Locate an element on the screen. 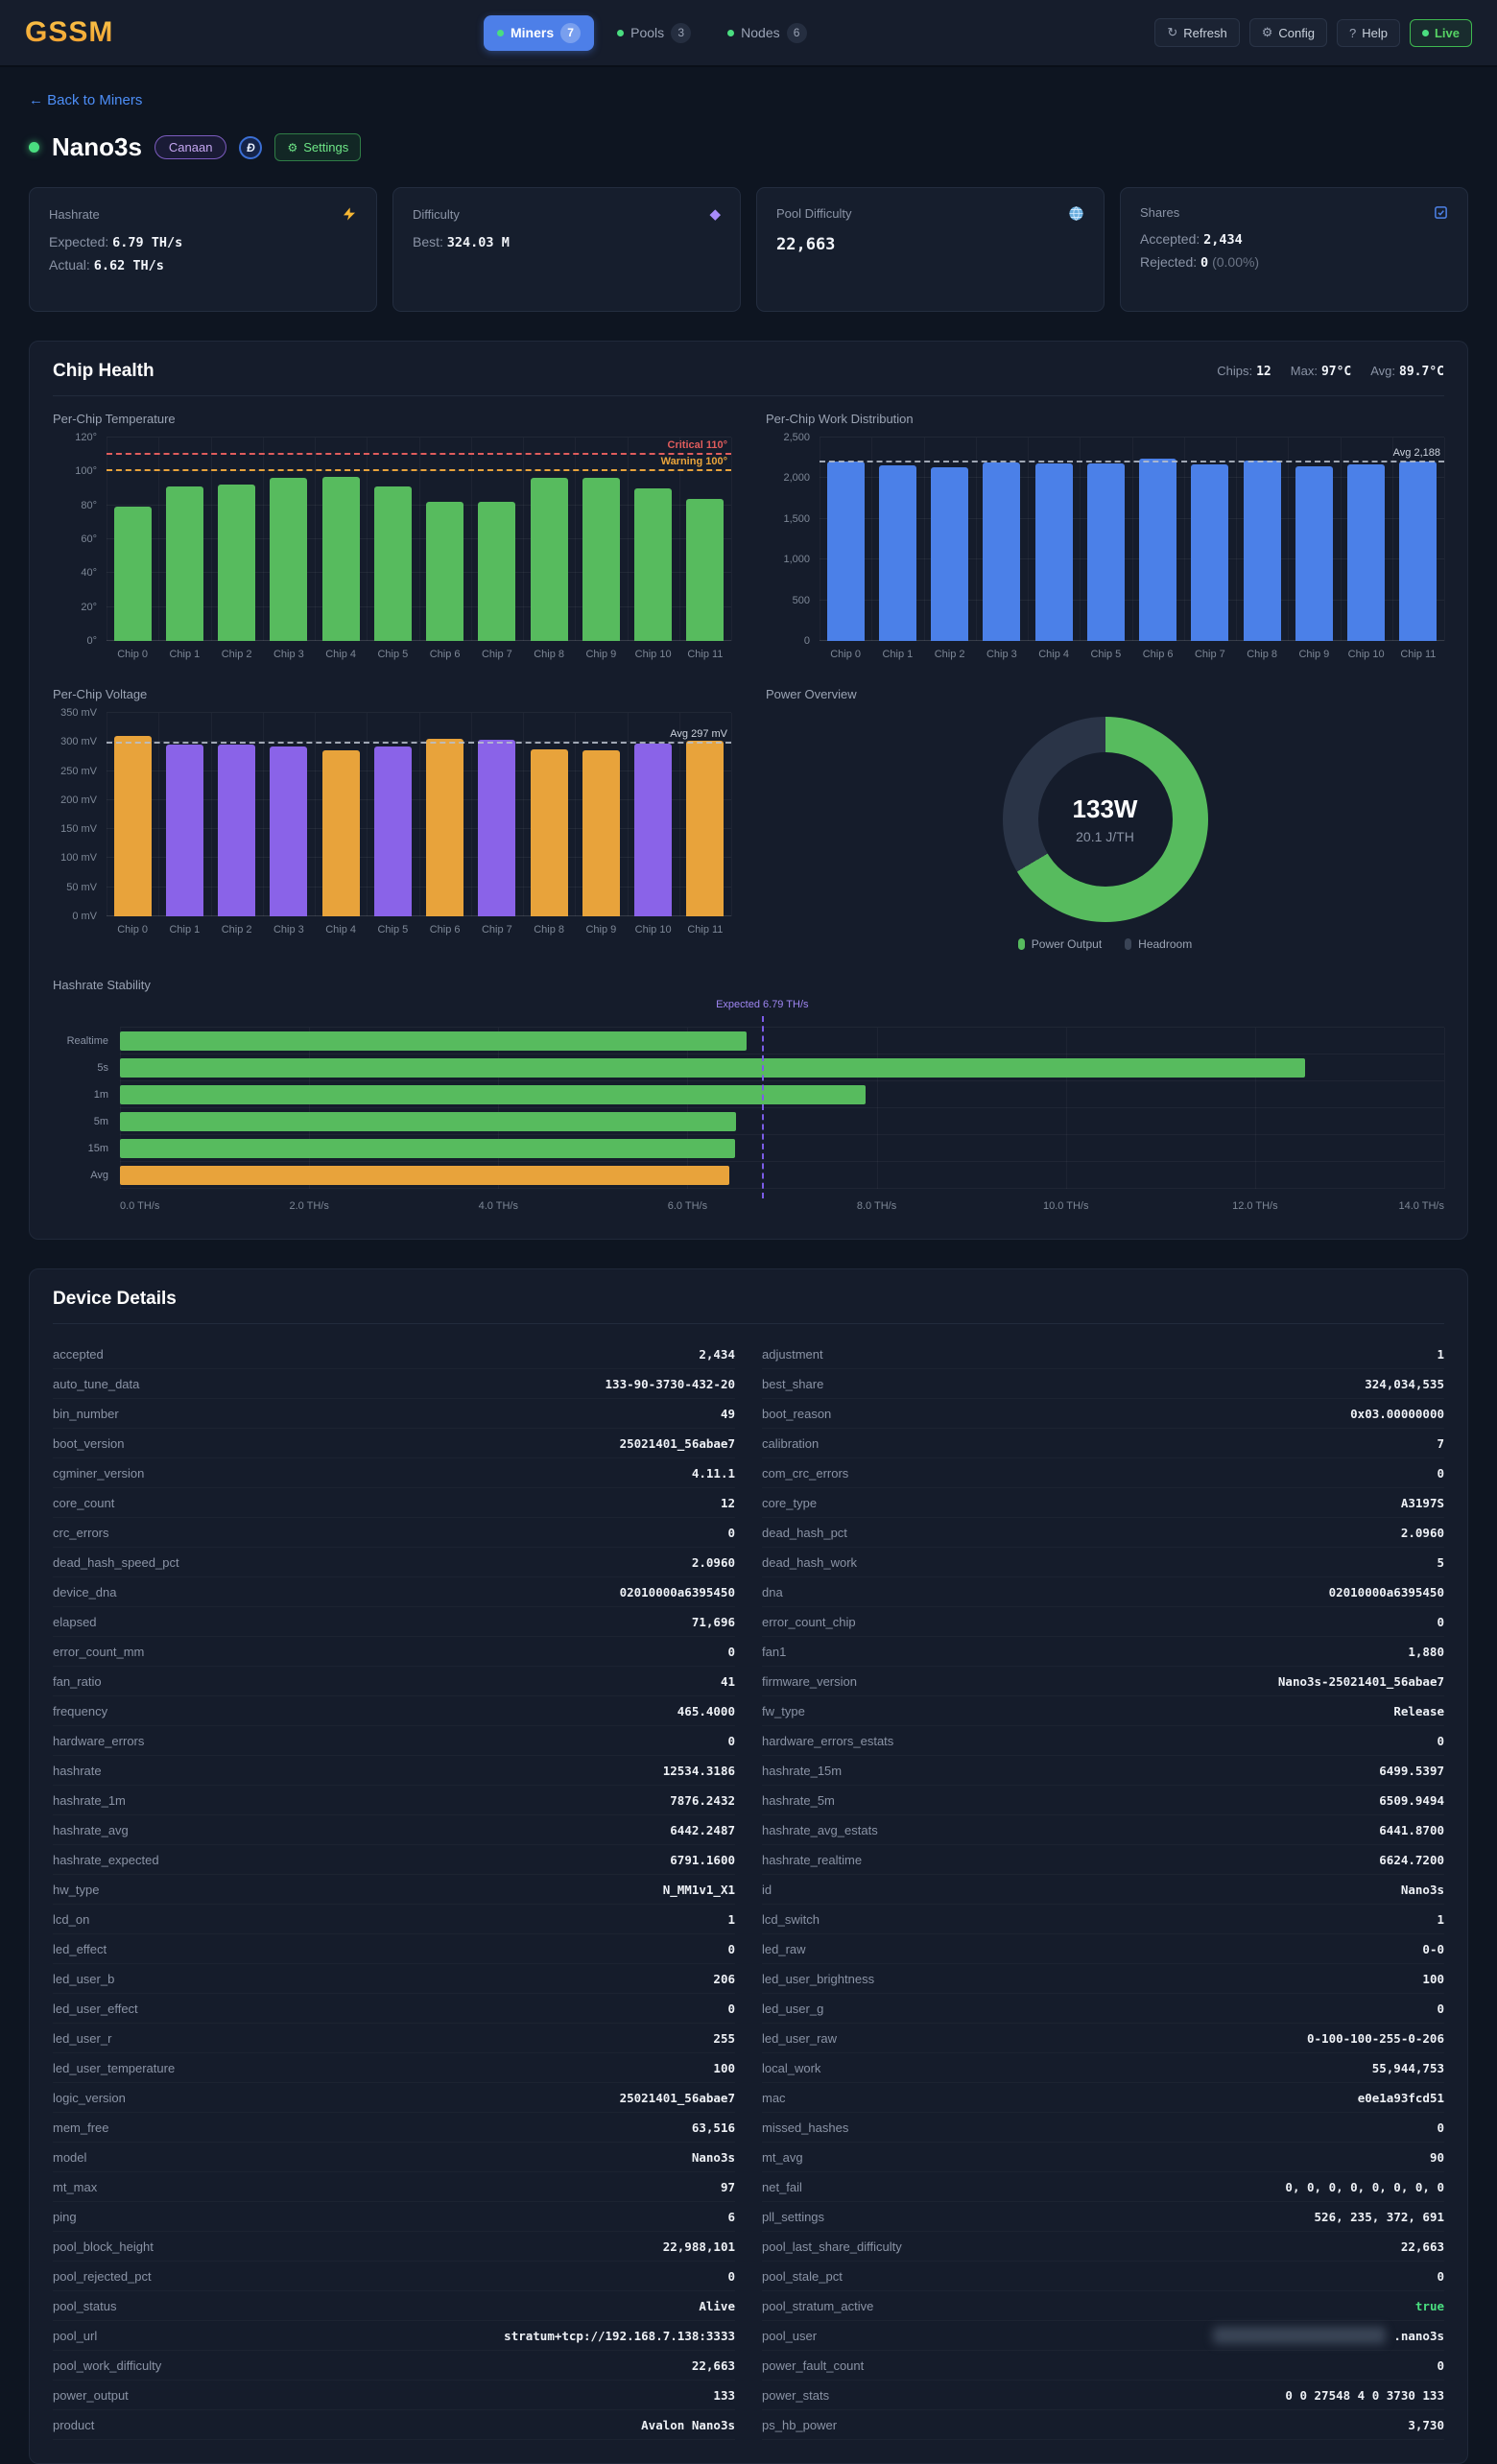 The width and height of the screenshot is (1497, 2464). detail-key: led_user_r is located at coordinates (82, 2038).